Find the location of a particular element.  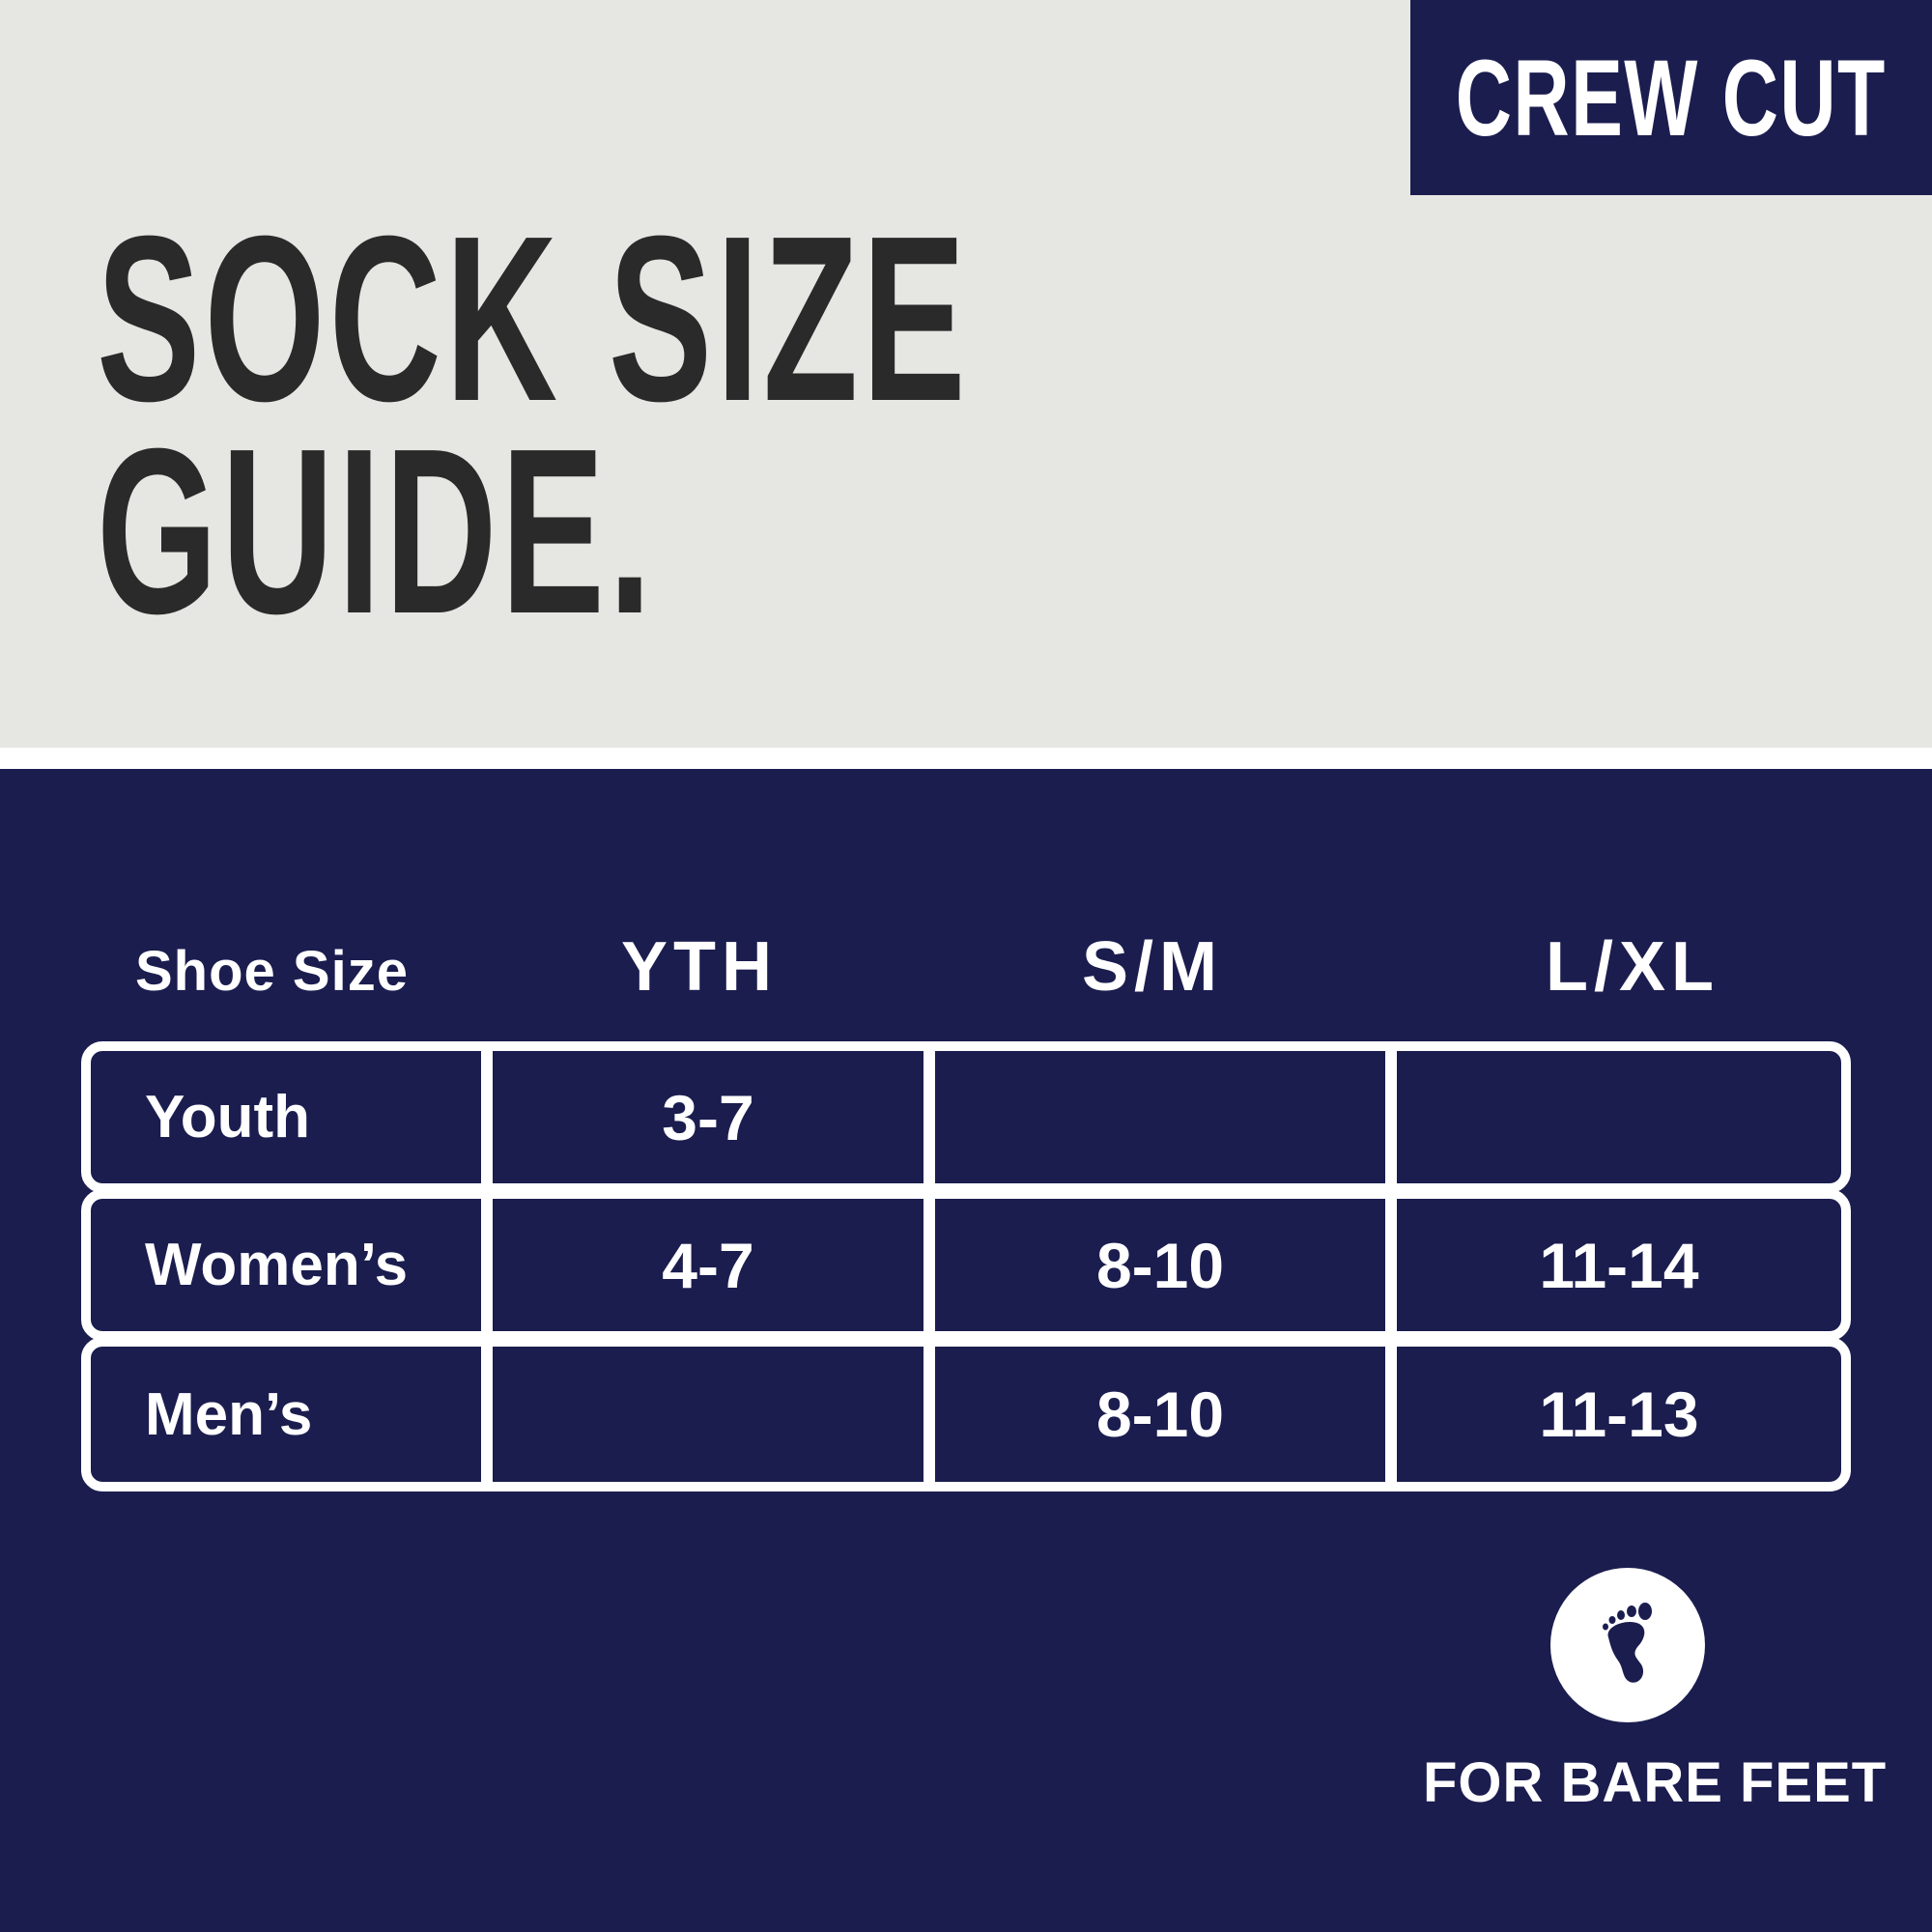

header-lxl: L/XL is located at coordinates (1632, 967).